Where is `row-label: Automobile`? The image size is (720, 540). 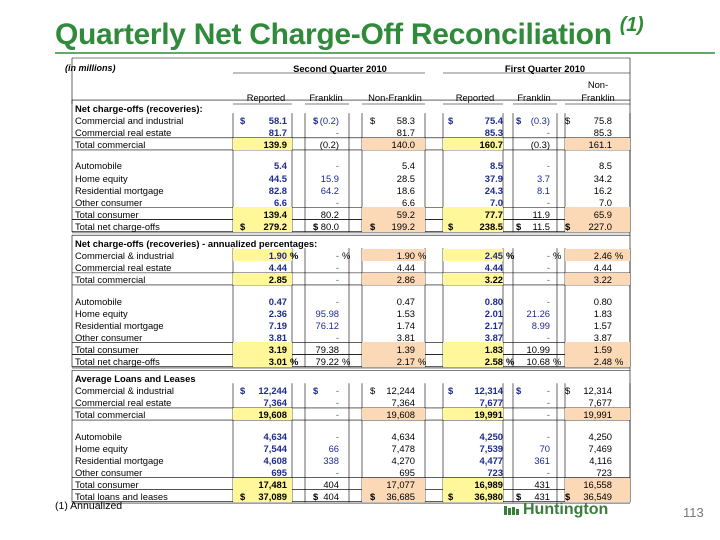
row-label: Automobile is located at coordinates (98, 301).